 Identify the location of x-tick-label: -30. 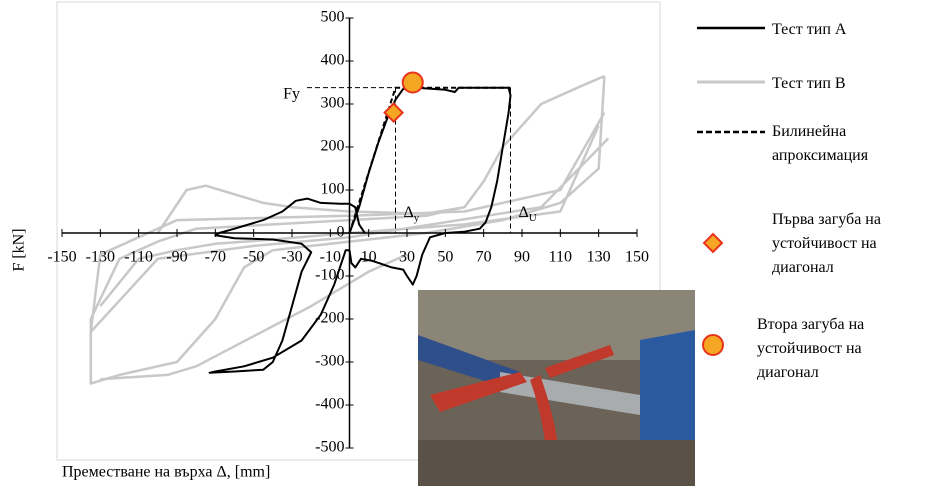
(291, 257).